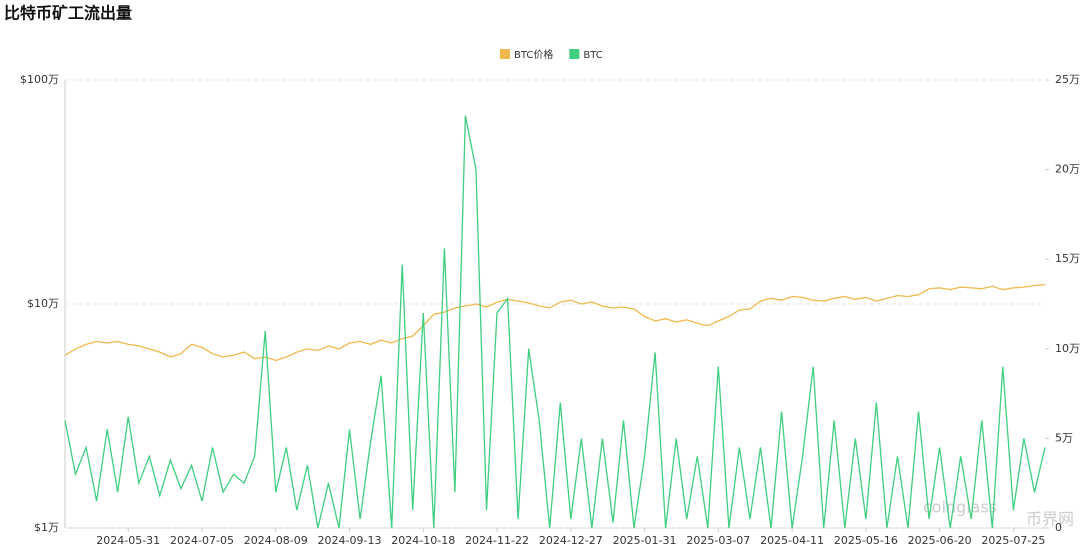  What do you see at coordinates (645, 540) in the screenshot?
I see `x-tick-label: 2025-01-31` at bounding box center [645, 540].